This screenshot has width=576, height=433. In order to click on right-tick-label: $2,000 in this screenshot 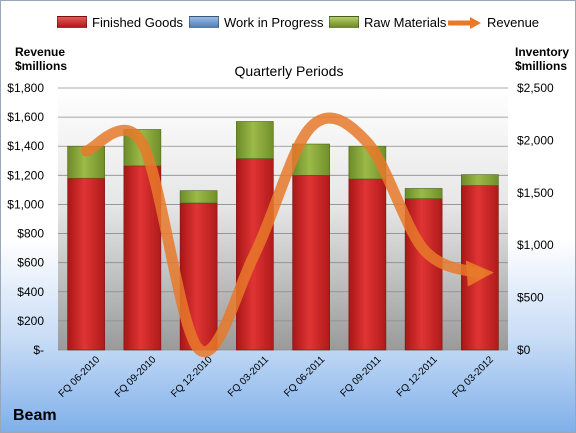, I will do `click(535, 140)`.